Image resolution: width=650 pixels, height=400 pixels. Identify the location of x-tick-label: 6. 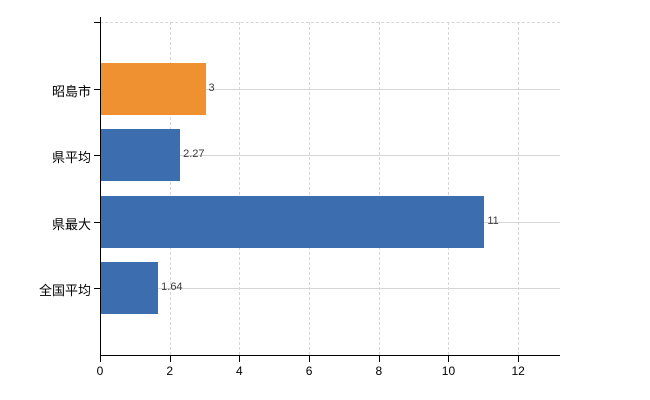
(309, 371).